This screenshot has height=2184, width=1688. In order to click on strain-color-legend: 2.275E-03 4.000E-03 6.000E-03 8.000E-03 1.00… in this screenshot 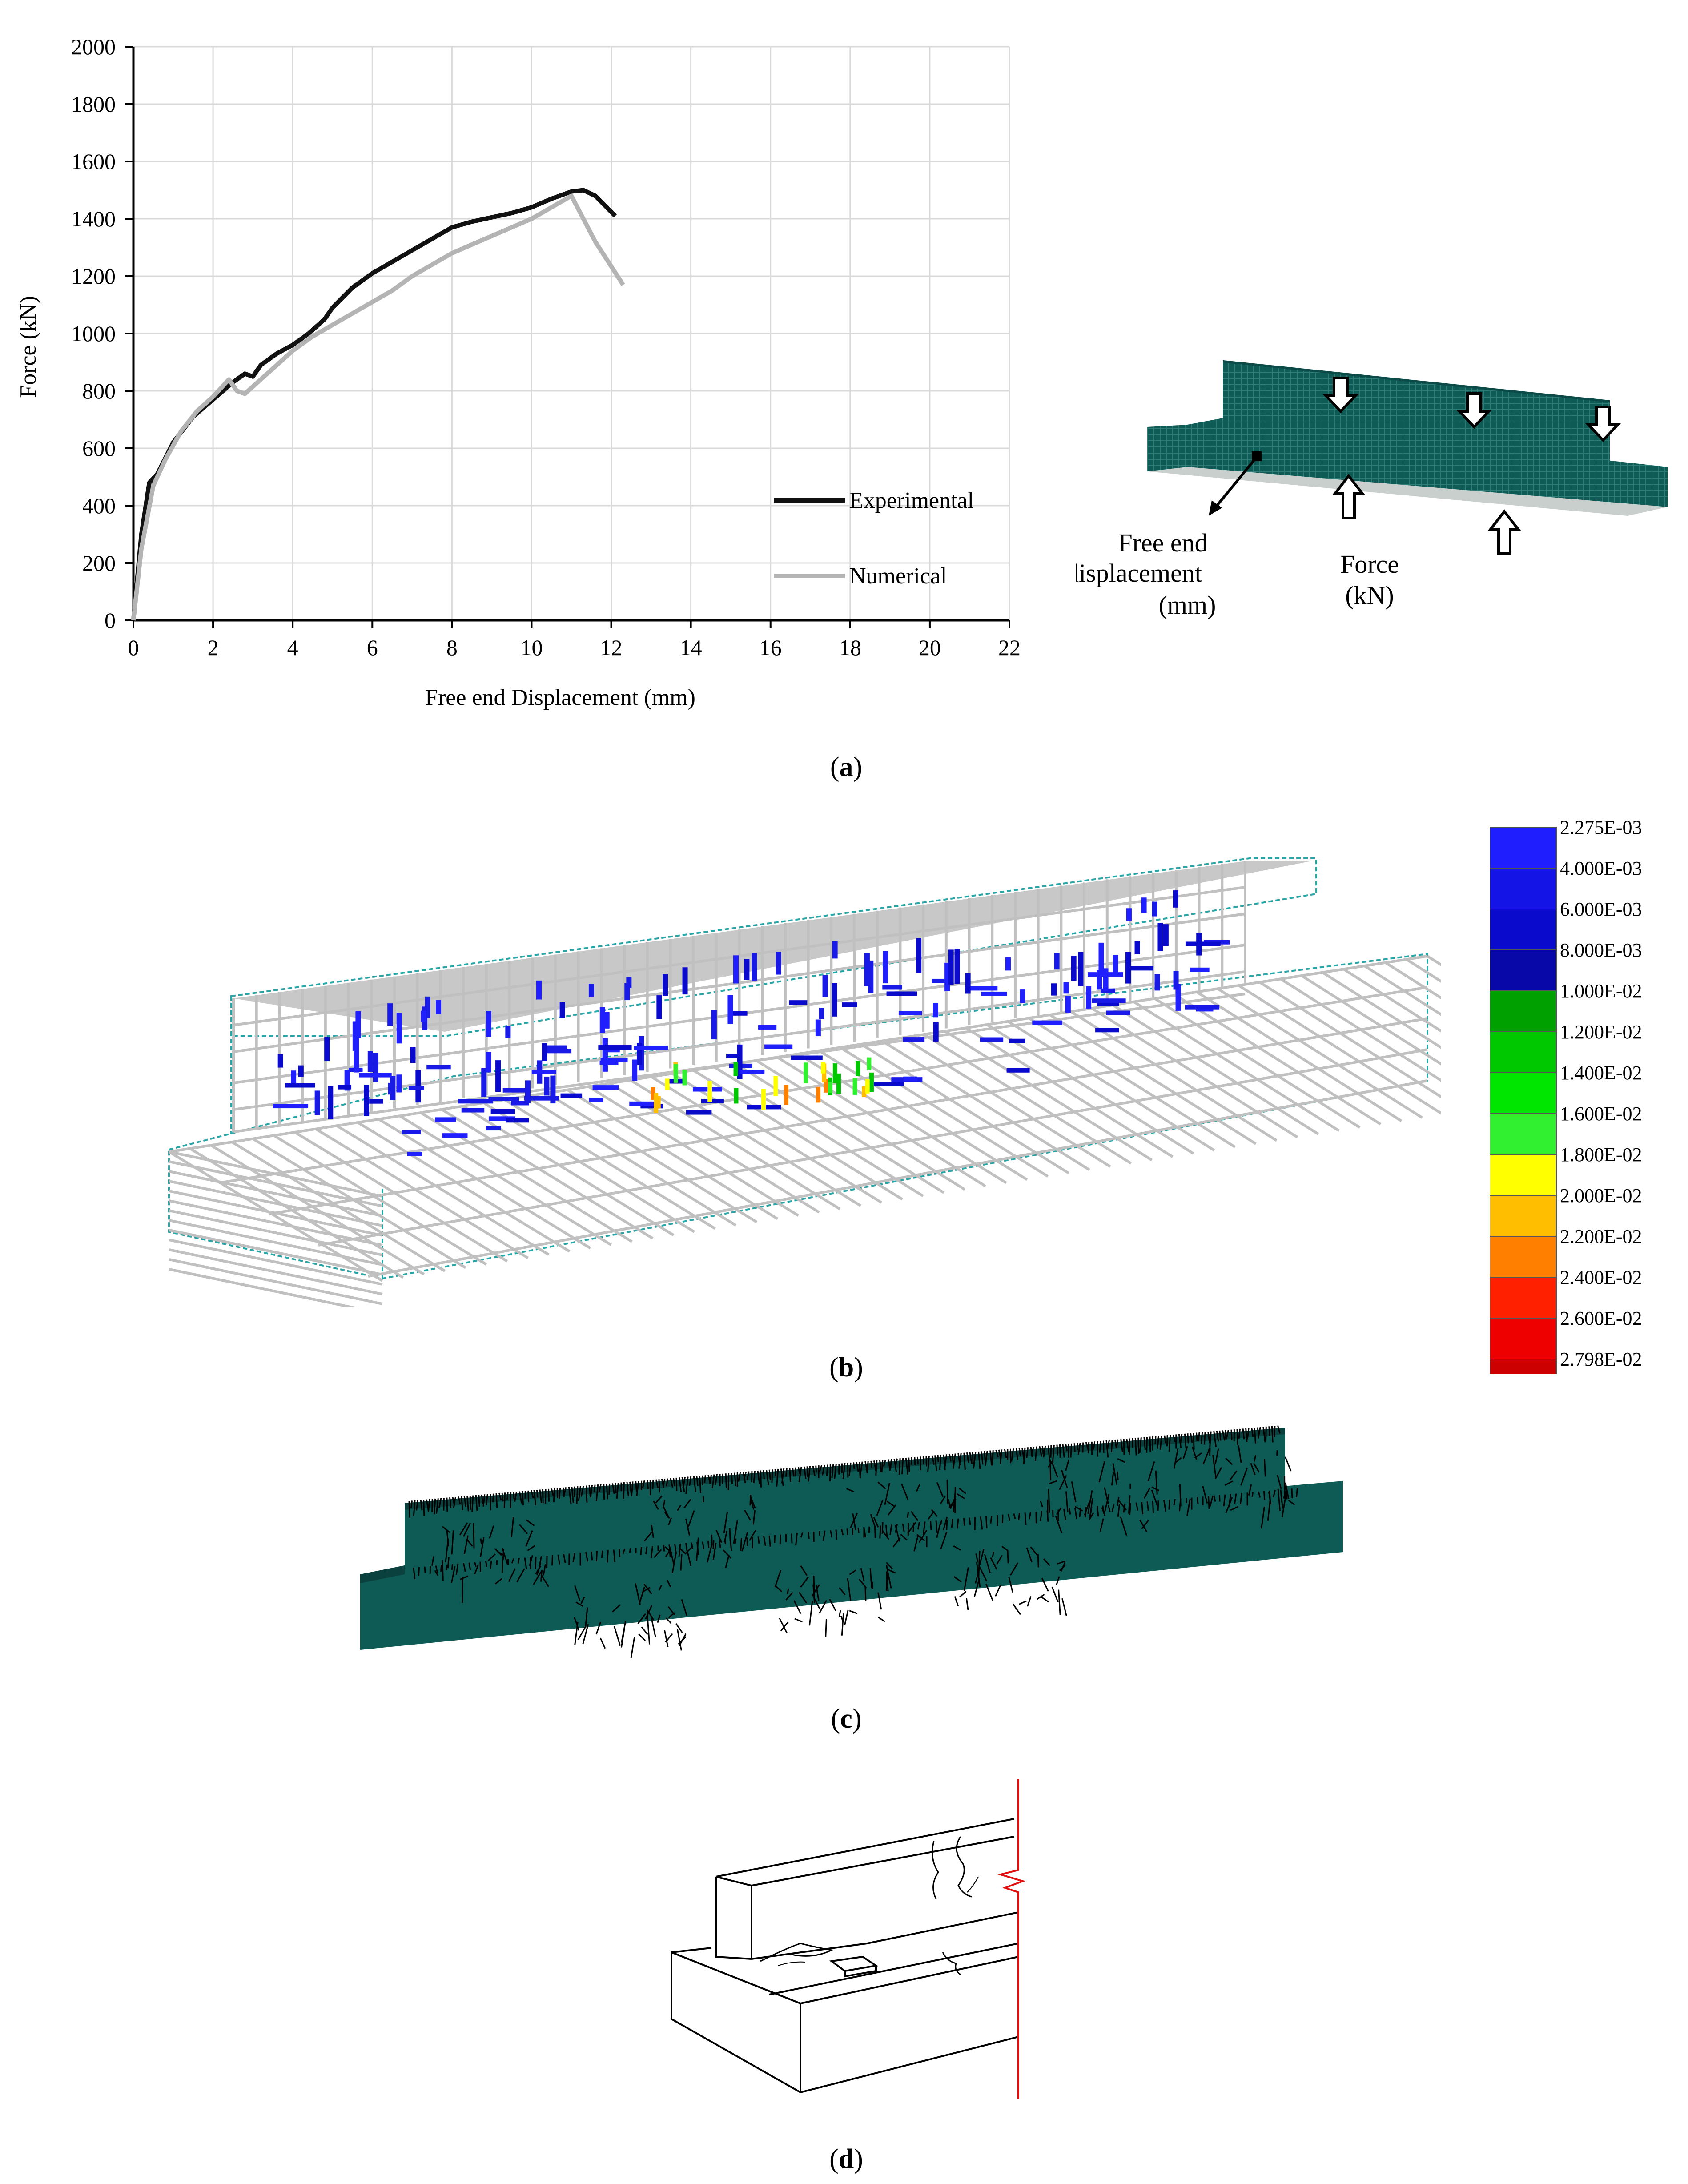, I will do `click(1566, 1095)`.